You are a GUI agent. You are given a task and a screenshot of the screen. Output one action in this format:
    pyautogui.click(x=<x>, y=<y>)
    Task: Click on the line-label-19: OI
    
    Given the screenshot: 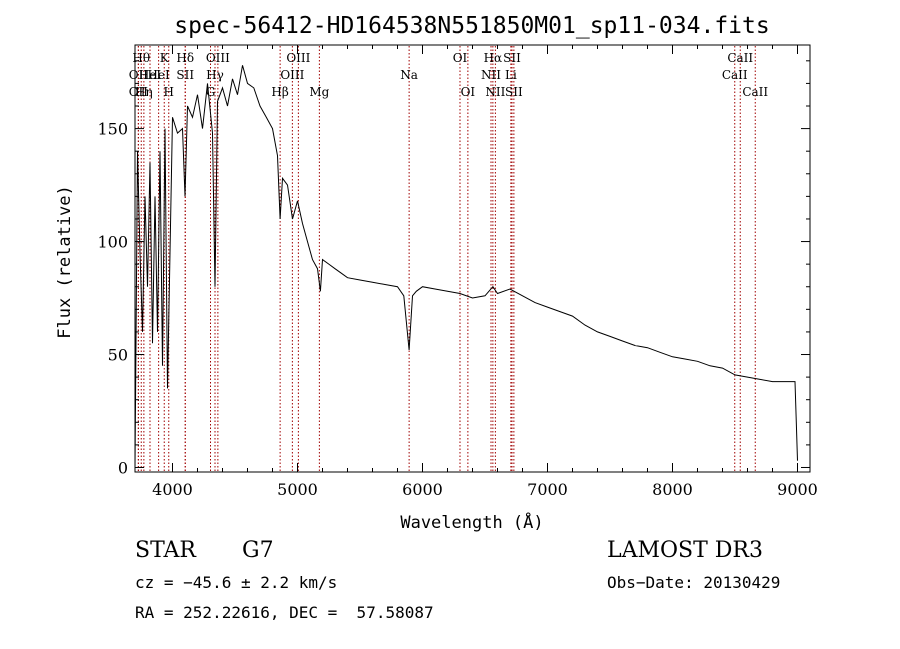 What is the action you would take?
    pyautogui.click(x=468, y=92)
    